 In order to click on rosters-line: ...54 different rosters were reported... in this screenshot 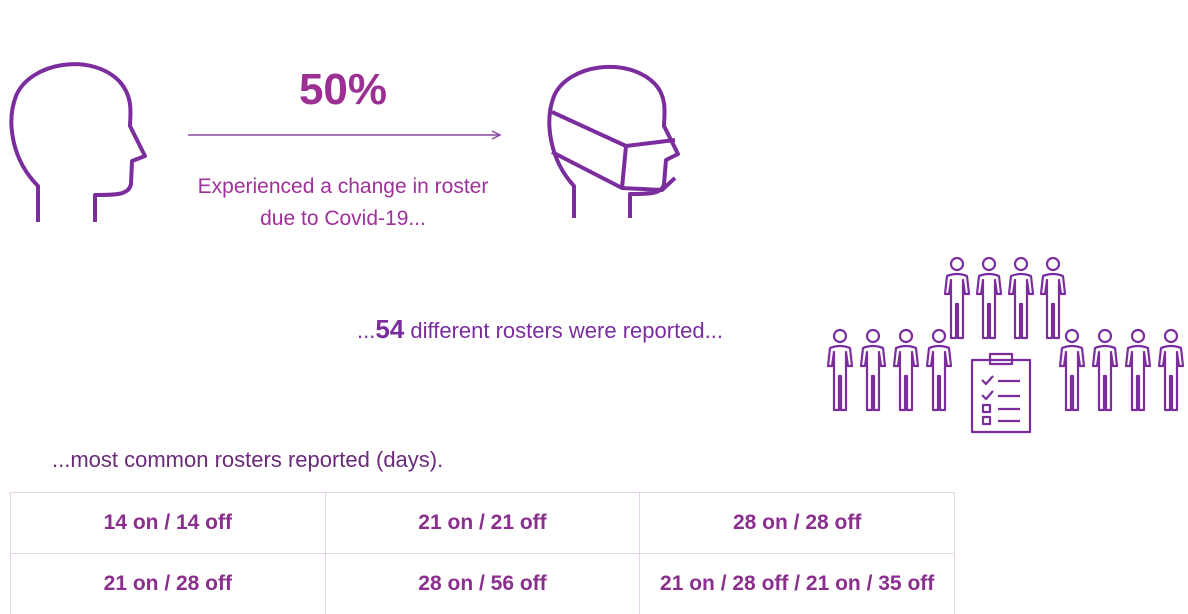, I will do `click(540, 329)`.